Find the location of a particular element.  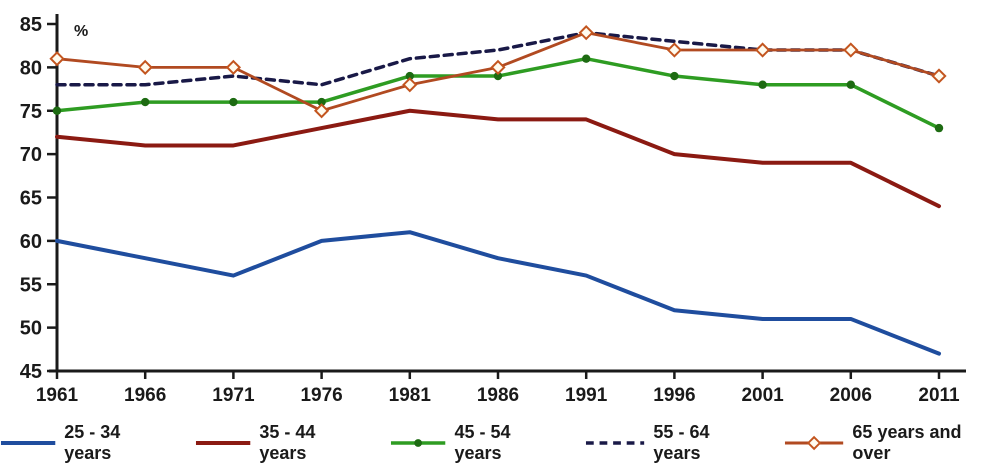

y-tick-label: 85 is located at coordinates (31, 25).